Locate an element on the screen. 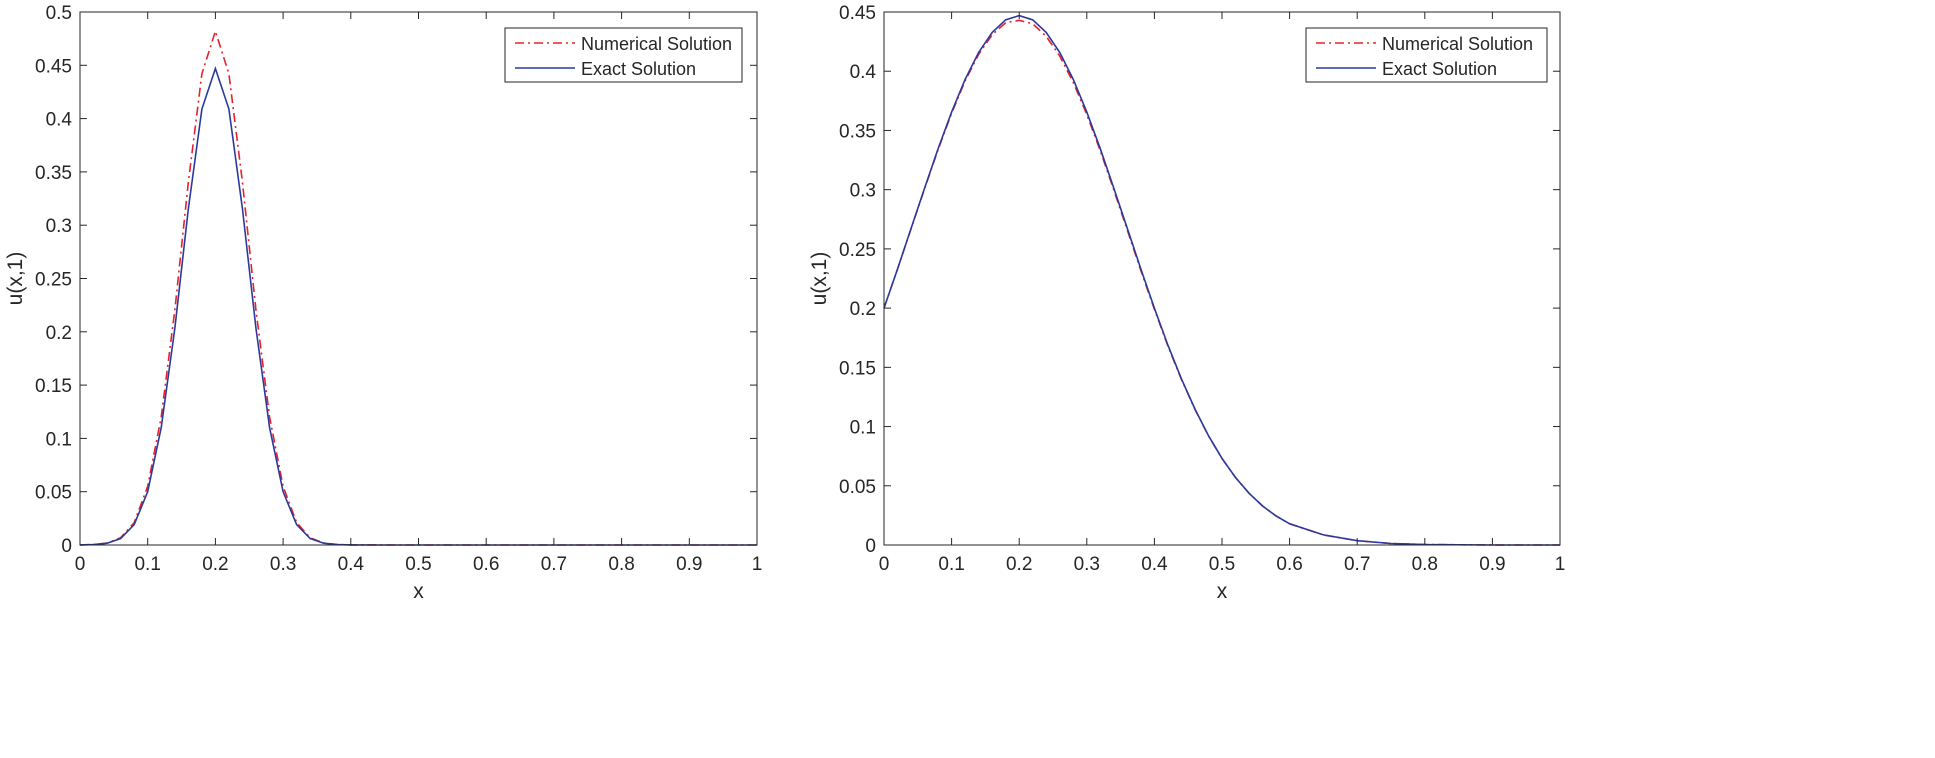 Image resolution: width=1935 pixels, height=758 pixels. y-tick-label: 0.5 is located at coordinates (59, 13).